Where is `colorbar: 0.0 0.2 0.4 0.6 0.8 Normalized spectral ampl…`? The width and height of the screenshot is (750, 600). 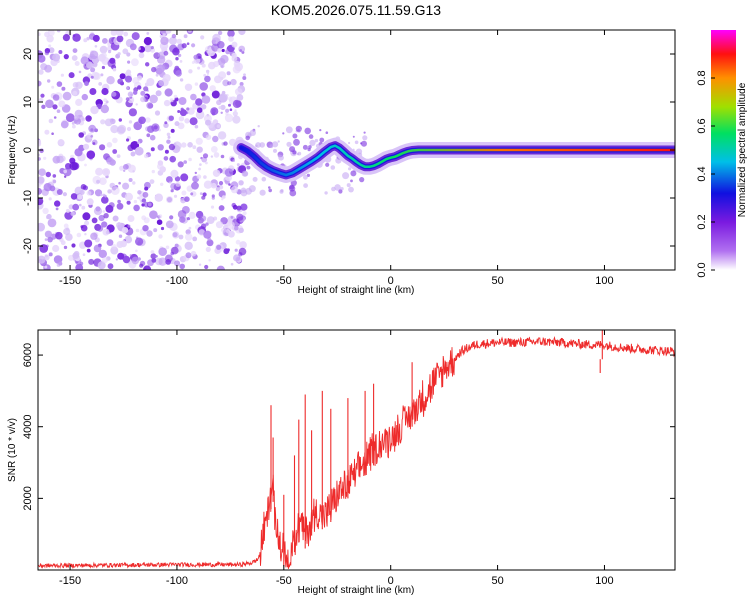
colorbar: 0.0 0.2 0.4 0.6 0.8 Normalized spectral ampl… is located at coordinates (722, 154).